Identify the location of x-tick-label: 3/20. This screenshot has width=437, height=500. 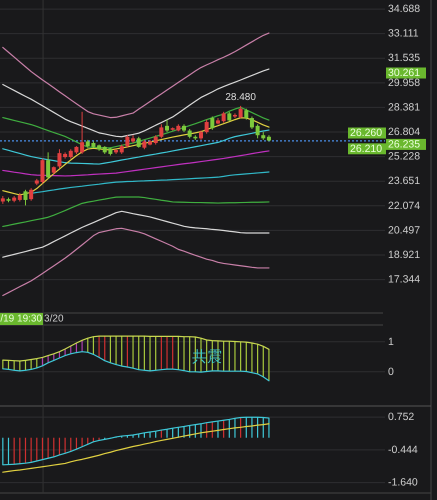
(54, 319).